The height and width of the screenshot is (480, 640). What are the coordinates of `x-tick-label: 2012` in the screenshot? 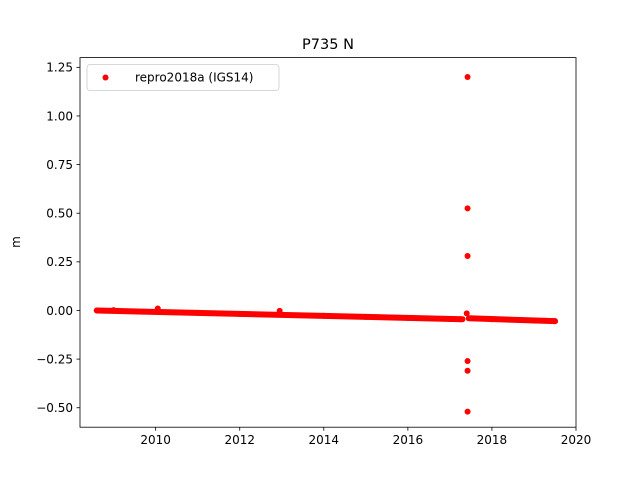 It's located at (239, 440).